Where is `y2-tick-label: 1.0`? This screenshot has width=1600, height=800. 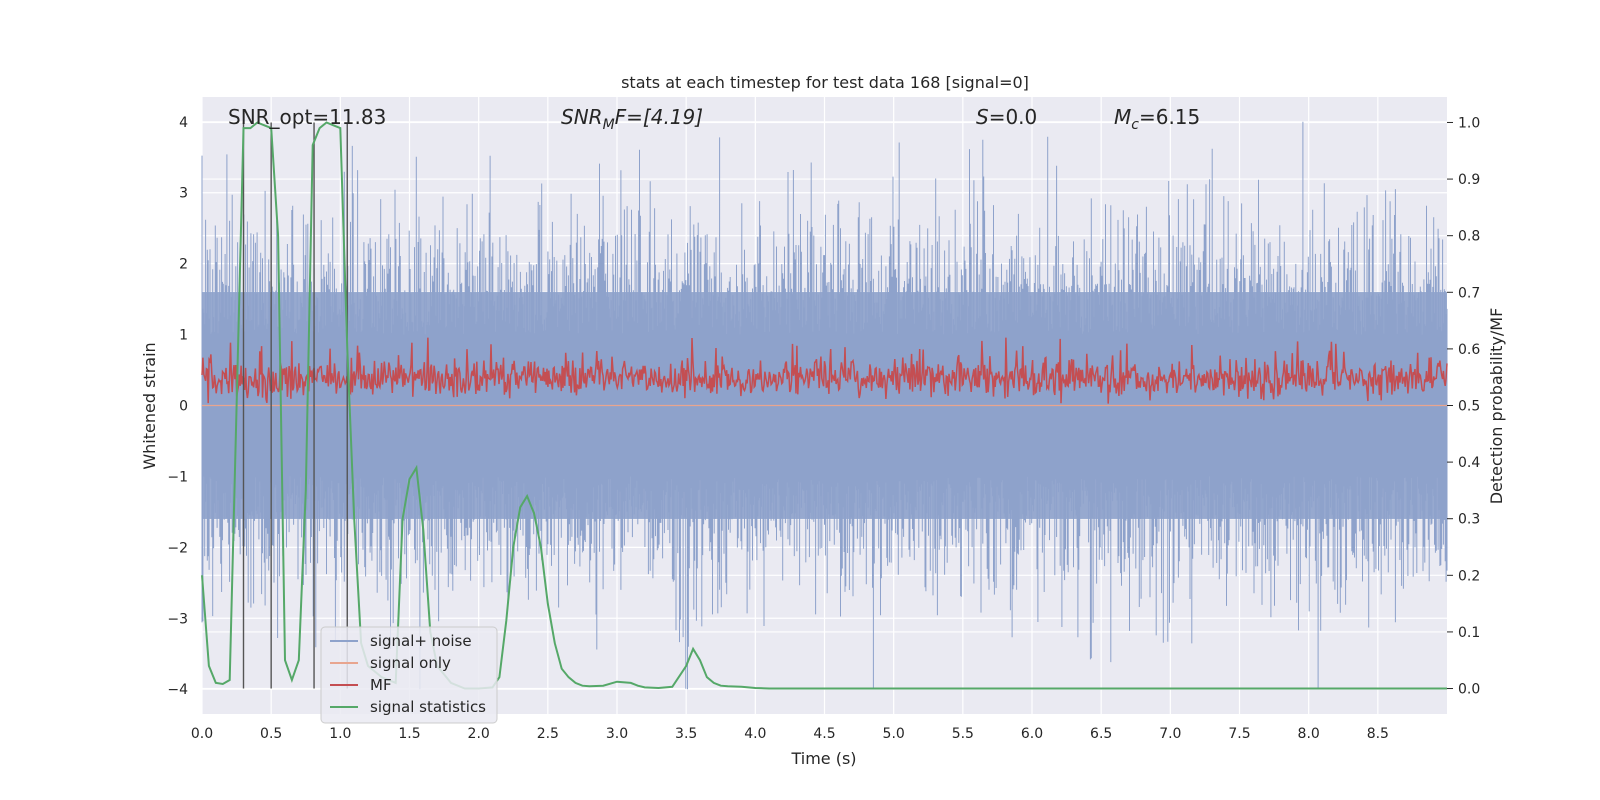 y2-tick-label: 1.0 is located at coordinates (1469, 123).